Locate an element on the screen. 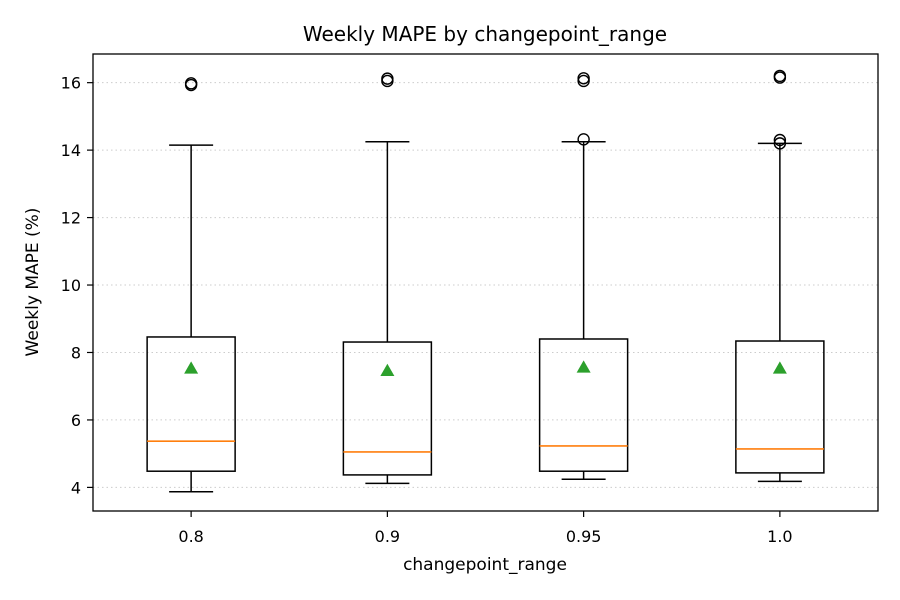 The image size is (900, 600). box-0.95 is located at coordinates (583, 276).